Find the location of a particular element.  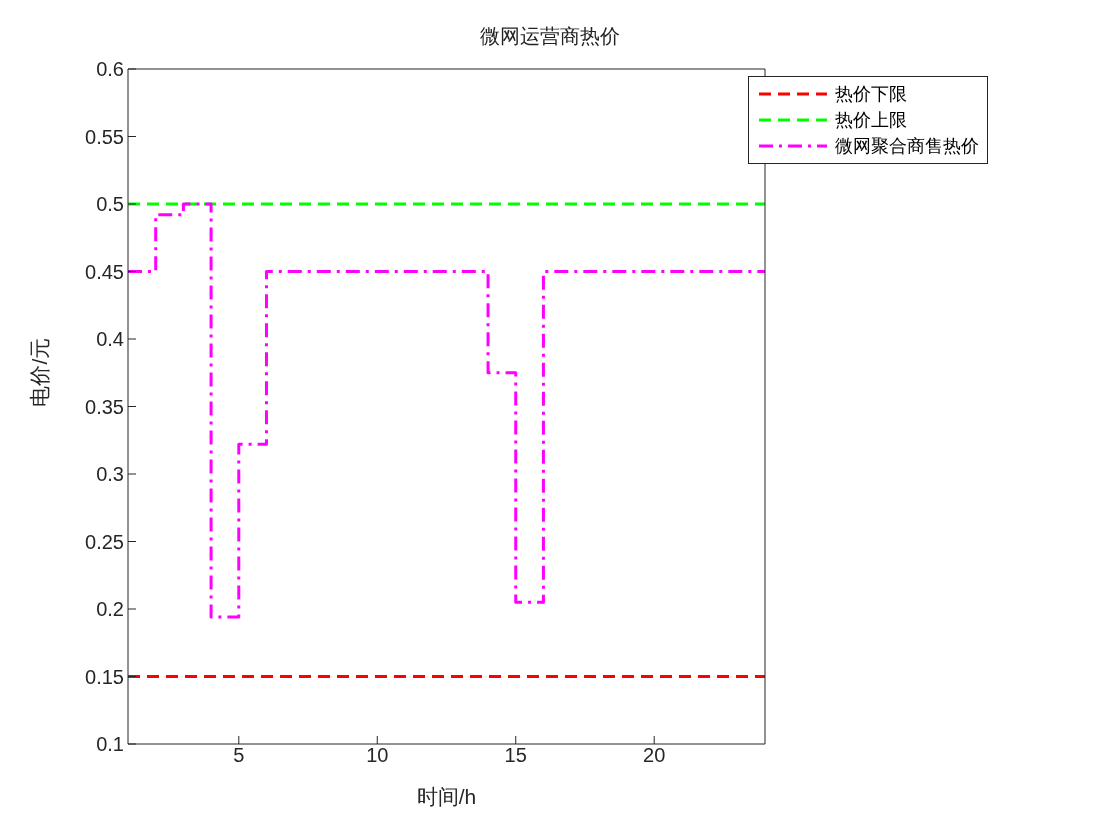

chart-title: 微网运营商热价 is located at coordinates (550, 36).